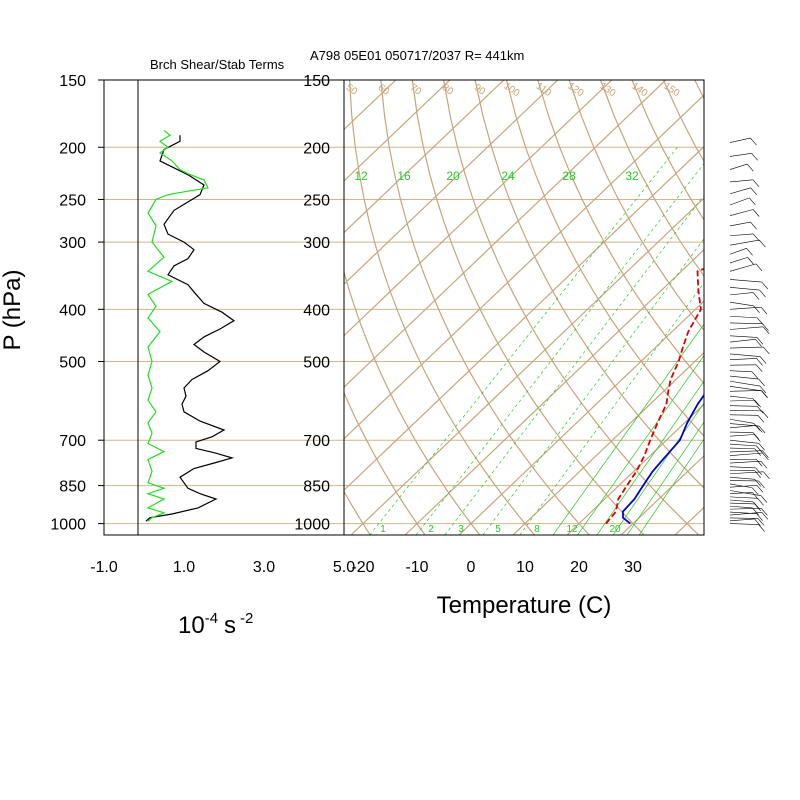 This screenshot has width=800, height=800. Describe the element at coordinates (316, 81) in the screenshot. I see `right-y-tick-label: 150` at that location.